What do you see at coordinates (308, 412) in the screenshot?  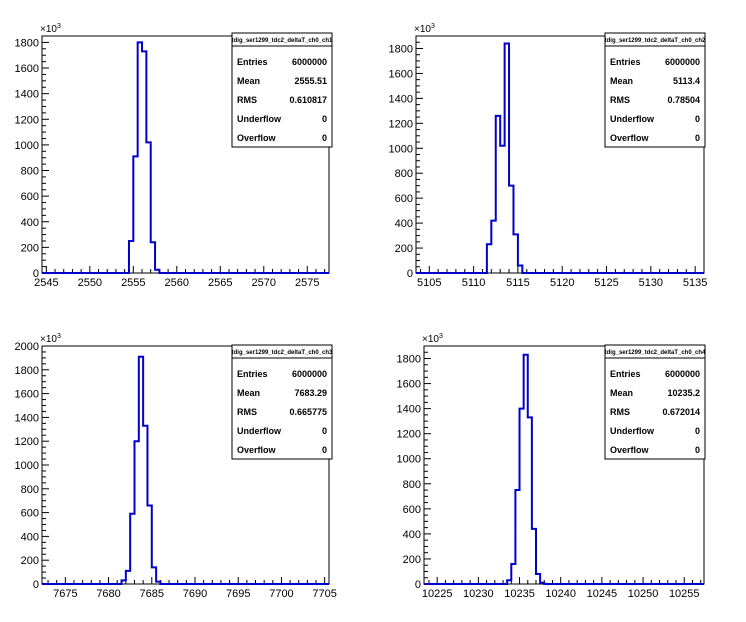 I see `stat-value: 0.665775` at bounding box center [308, 412].